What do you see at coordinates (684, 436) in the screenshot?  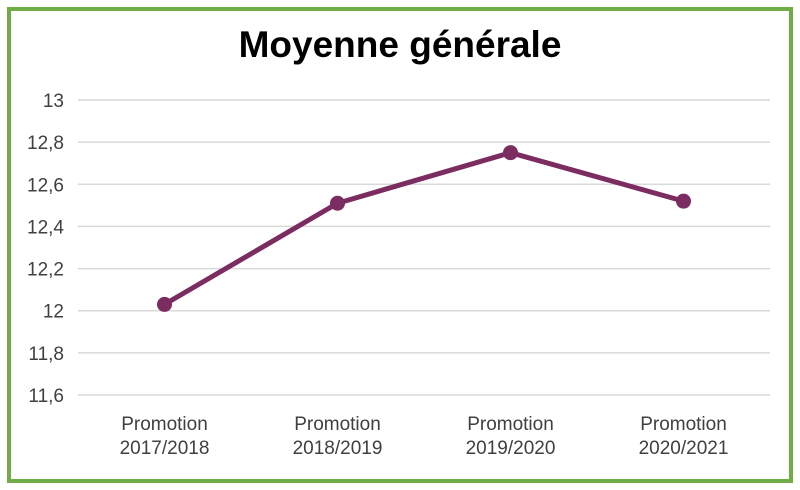 I see `x-category-label: Promotion 2020/2021` at bounding box center [684, 436].